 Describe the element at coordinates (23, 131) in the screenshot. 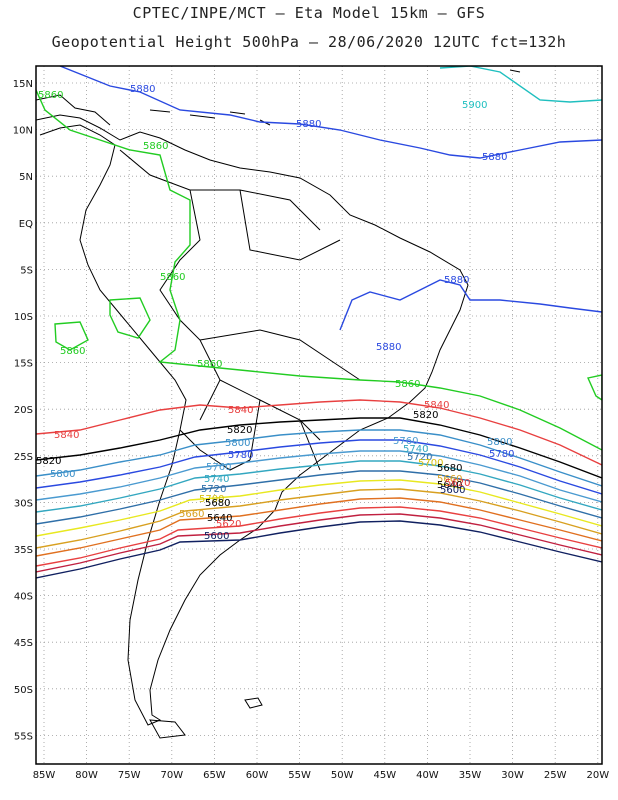

I see `lat-tick-label: 10N` at that location.